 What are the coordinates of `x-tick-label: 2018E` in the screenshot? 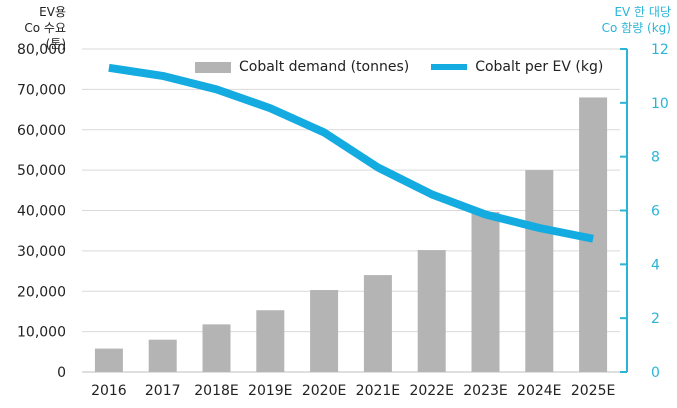 It's located at (216, 391).